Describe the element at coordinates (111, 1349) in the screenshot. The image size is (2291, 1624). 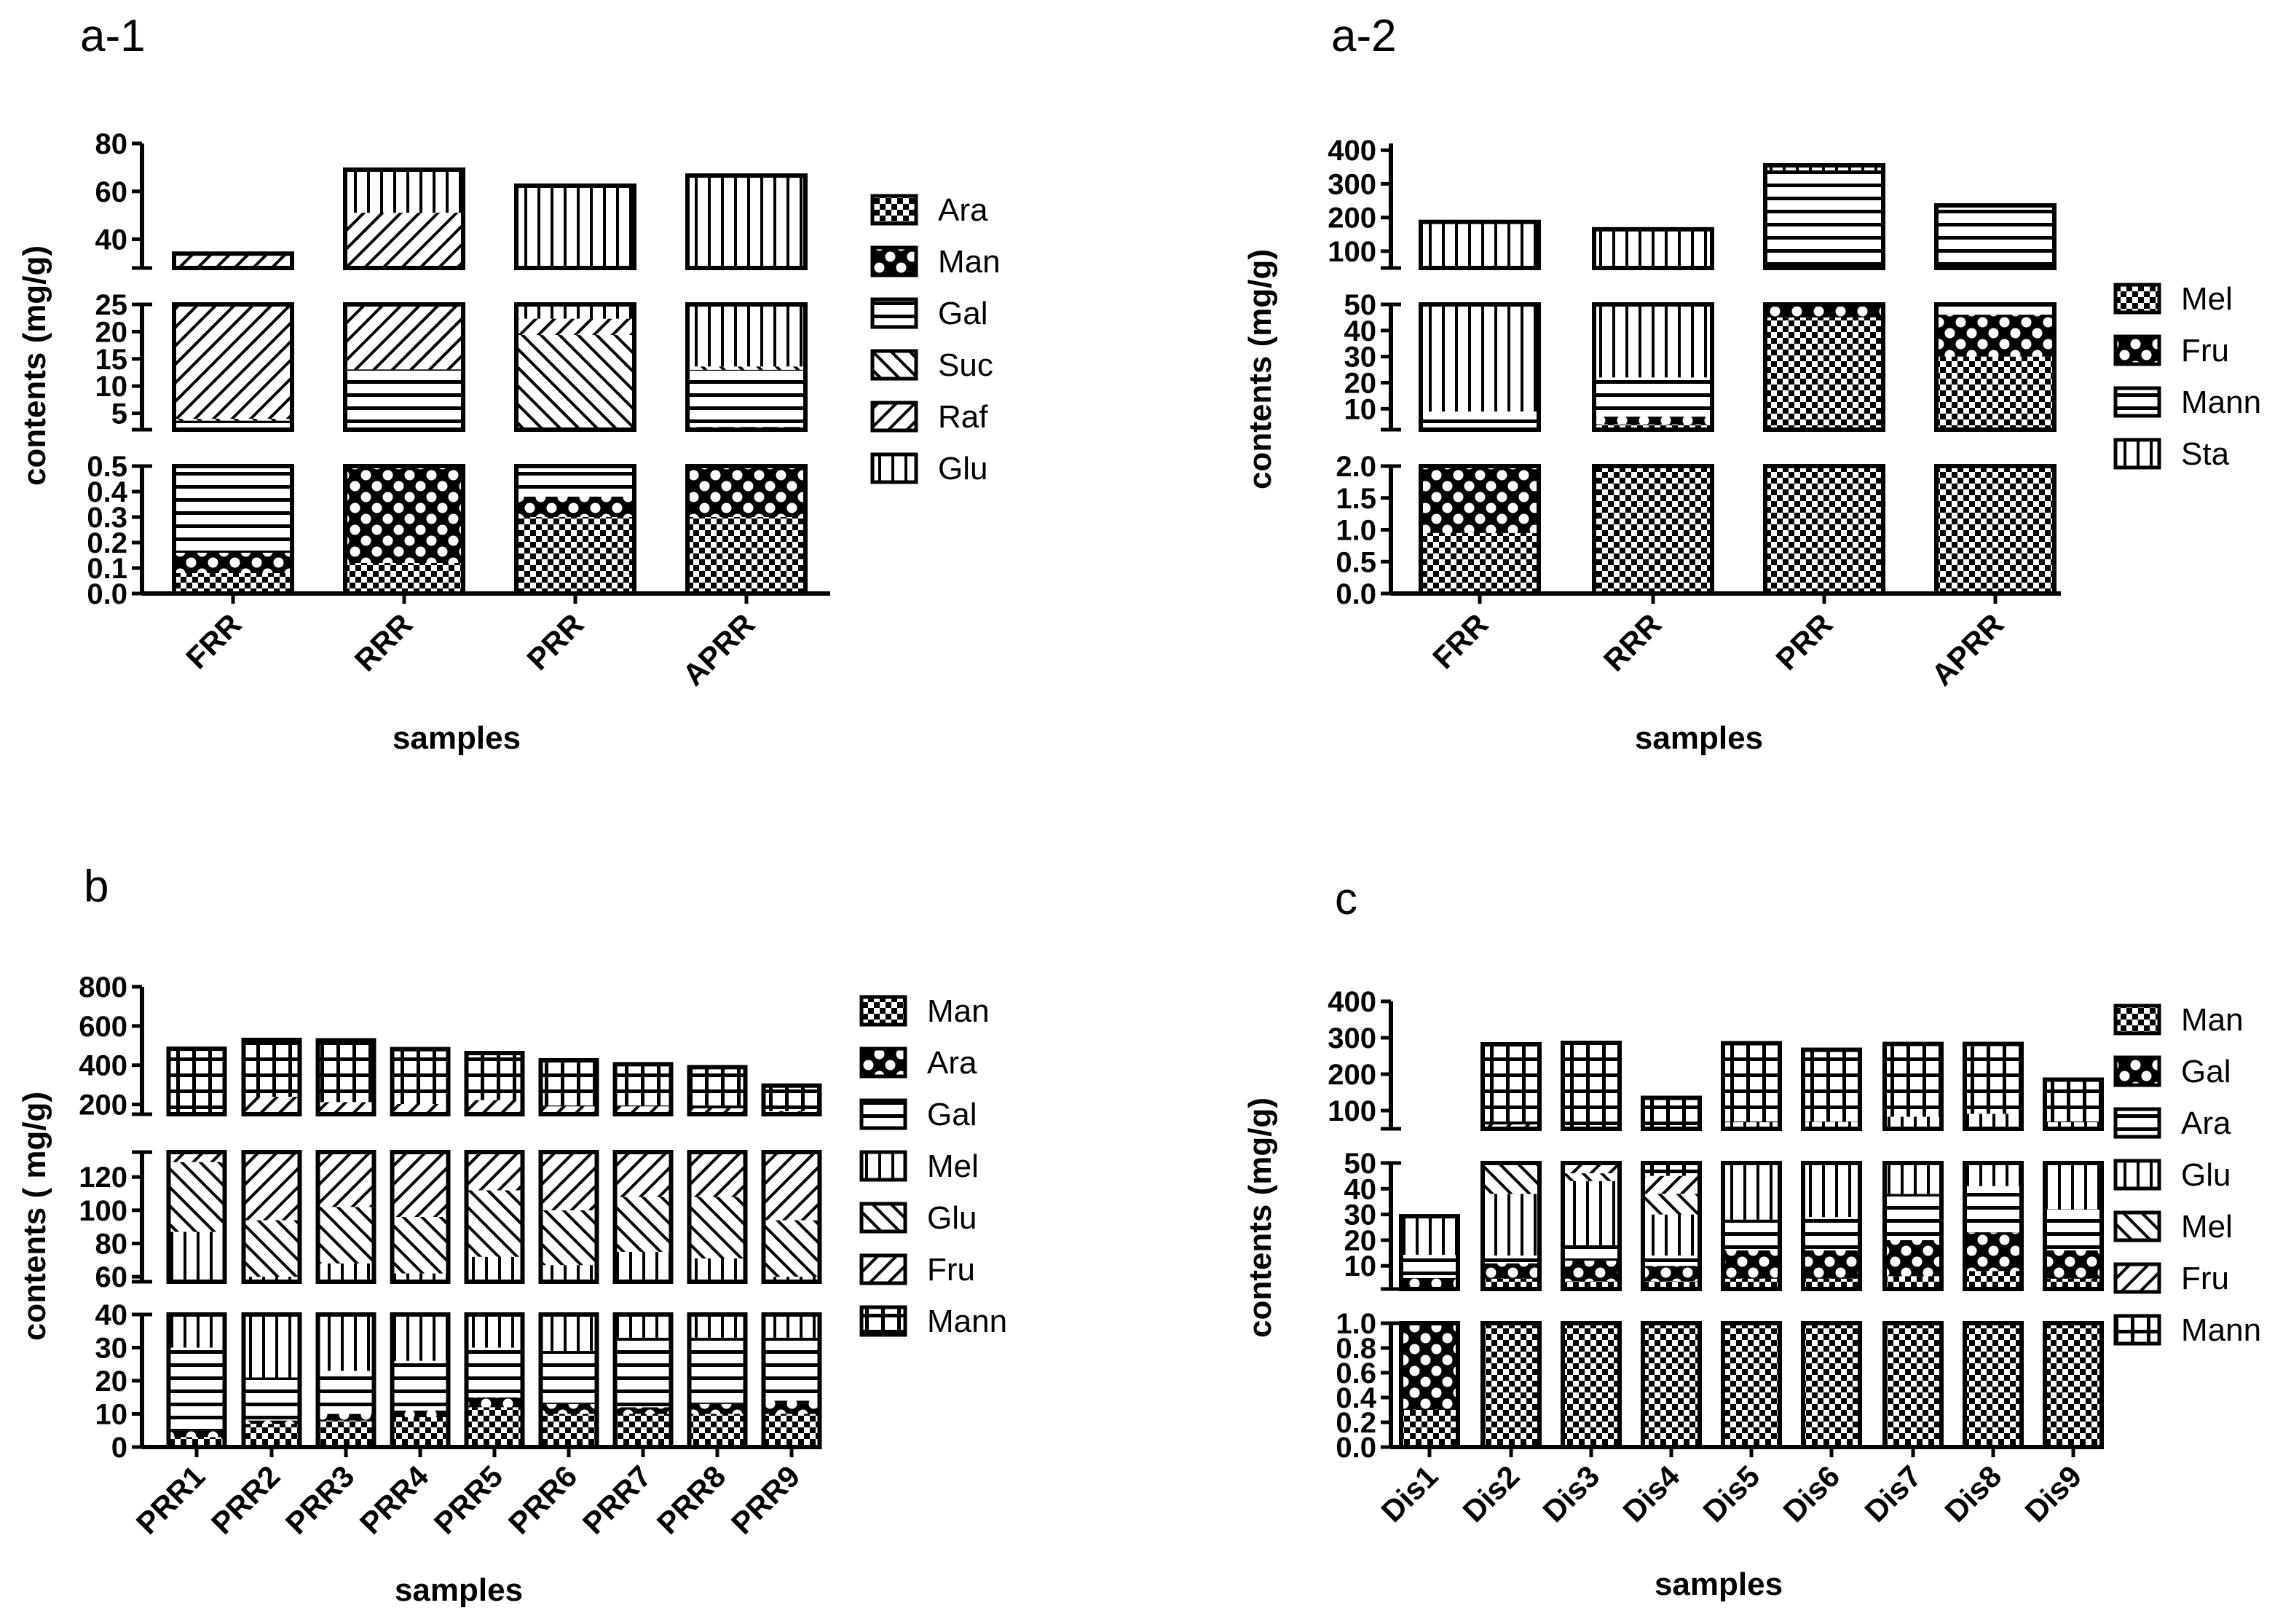
I see `y-tick-label: 30` at that location.